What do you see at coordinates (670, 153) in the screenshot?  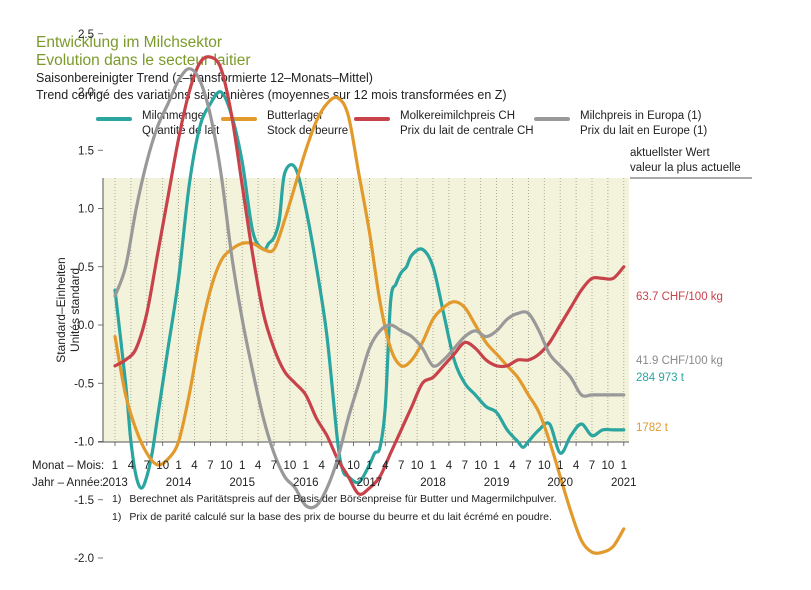 I see `latest-value-header-de: aktuellster Wert` at bounding box center [670, 153].